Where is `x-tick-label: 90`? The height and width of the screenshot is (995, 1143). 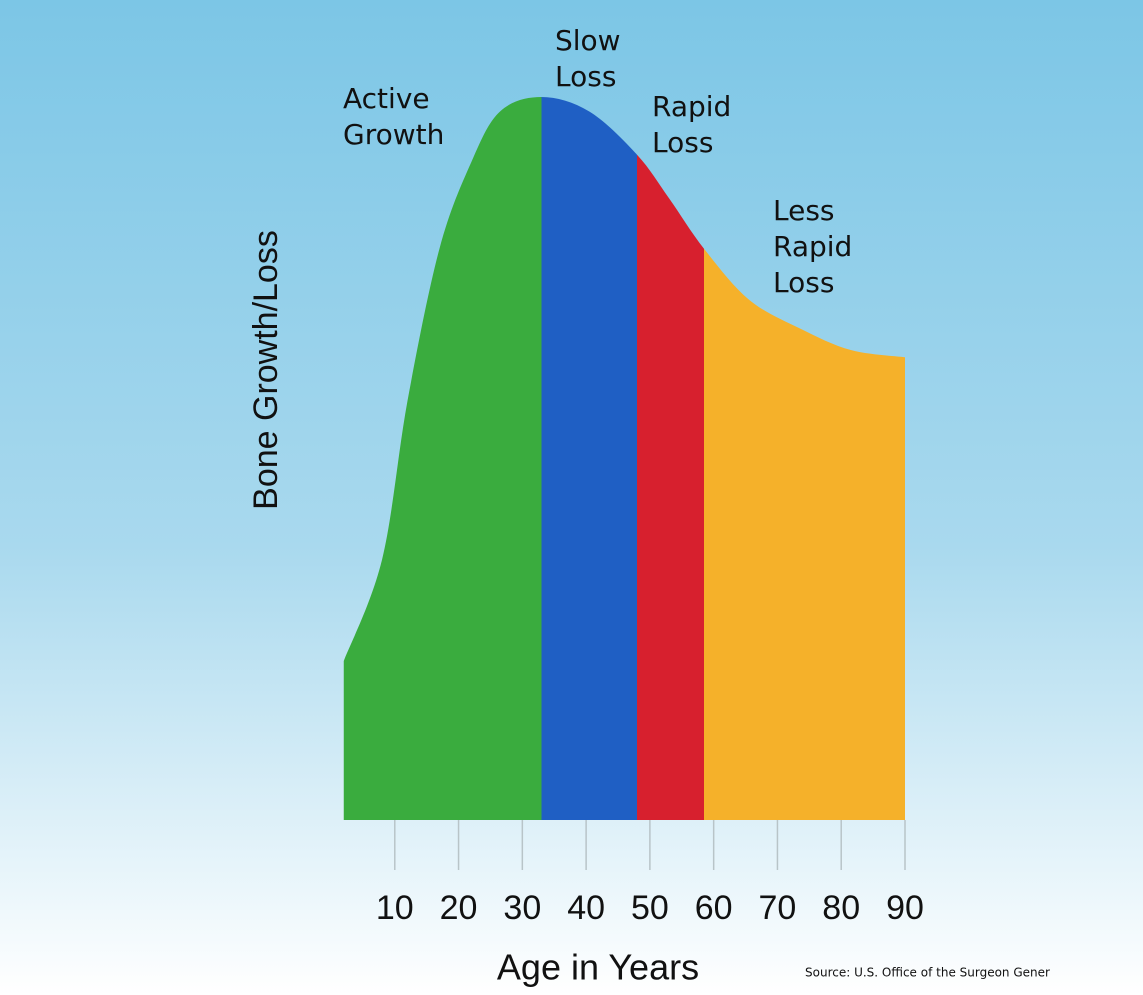 x-tick-label: 90 is located at coordinates (905, 908).